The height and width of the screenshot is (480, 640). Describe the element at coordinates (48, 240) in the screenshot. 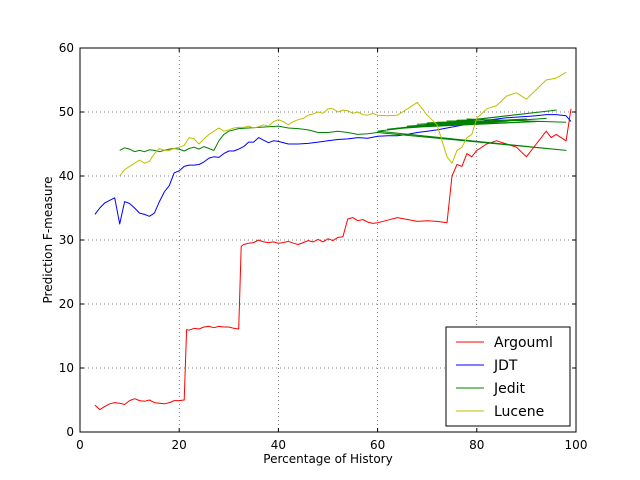

I see `y-axis-label: Prediction F-measure` at that location.